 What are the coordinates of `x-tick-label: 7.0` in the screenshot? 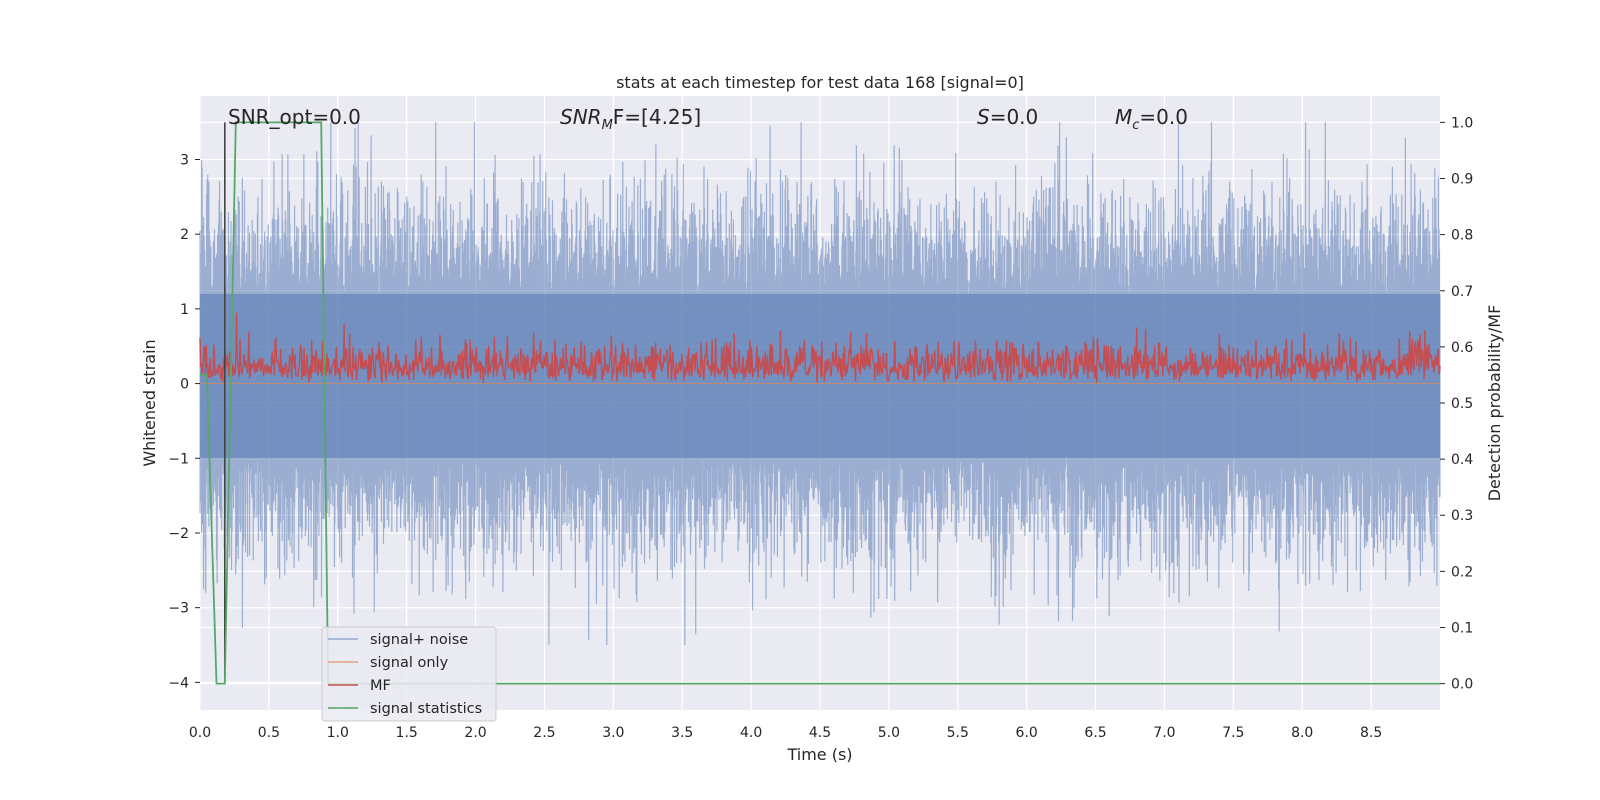 It's located at (1164, 733).